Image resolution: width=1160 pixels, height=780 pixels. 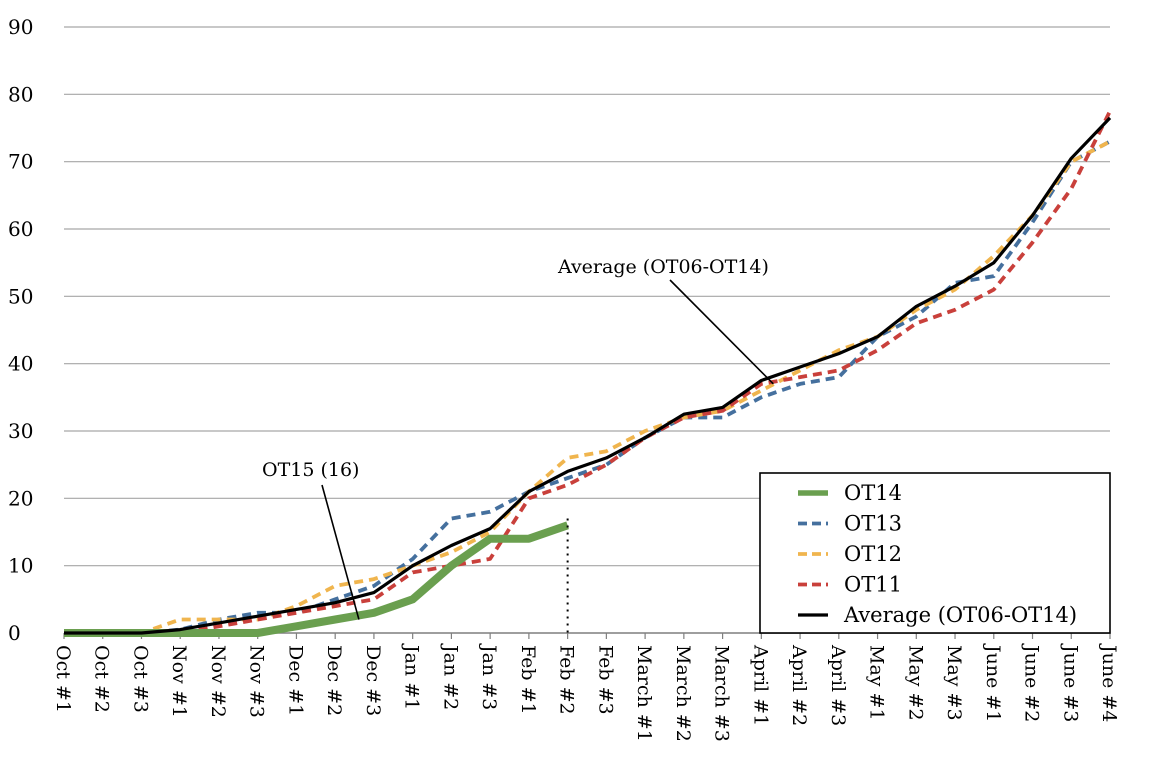 I want to click on x-tick-label: Jan #1, so click(x=412, y=676).